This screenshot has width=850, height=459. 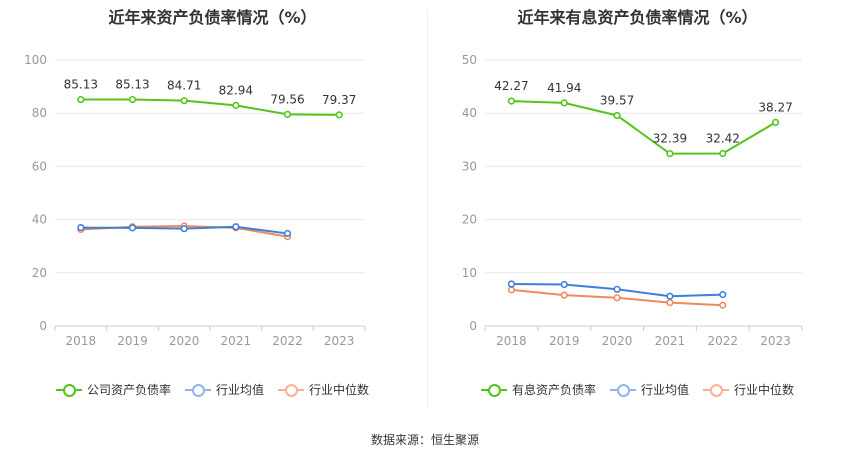 I want to click on data-label: 82.94, so click(x=236, y=90).